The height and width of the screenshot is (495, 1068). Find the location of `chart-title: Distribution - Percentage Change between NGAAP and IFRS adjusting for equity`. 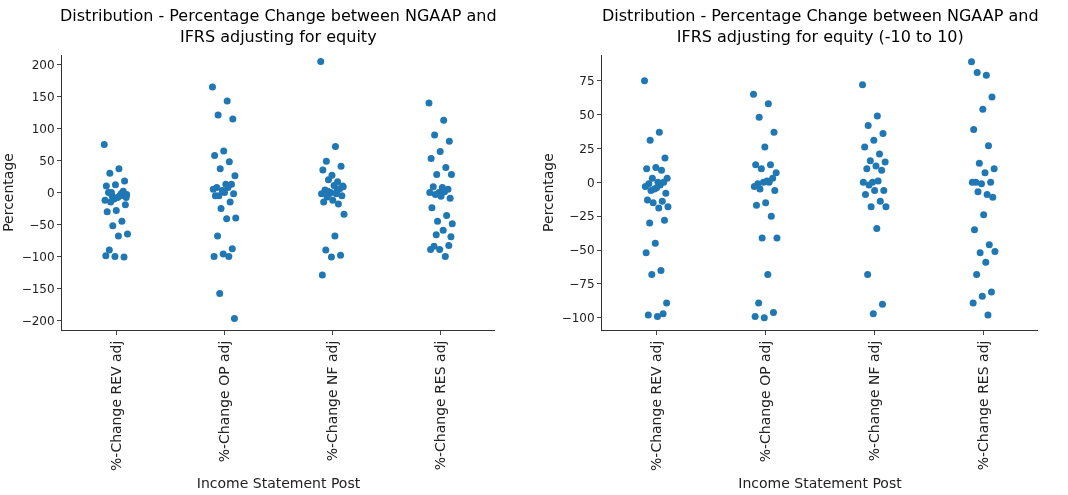

chart-title: Distribution - Percentage Change between NGAAP and IFRS adjusting for equity is located at coordinates (278, 26).